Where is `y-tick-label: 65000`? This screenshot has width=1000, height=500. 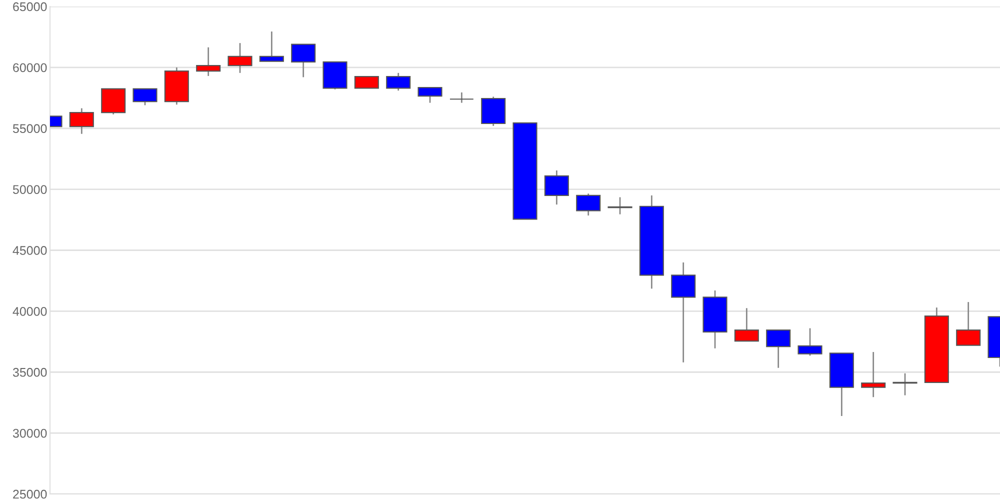 y-tick-label: 65000 is located at coordinates (30, 7).